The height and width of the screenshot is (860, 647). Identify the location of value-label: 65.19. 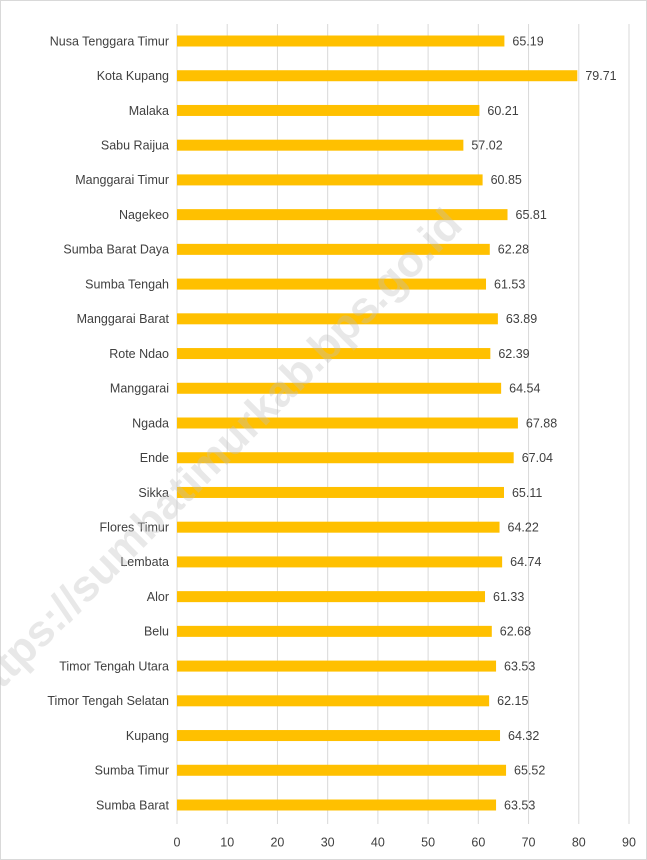
(527, 41).